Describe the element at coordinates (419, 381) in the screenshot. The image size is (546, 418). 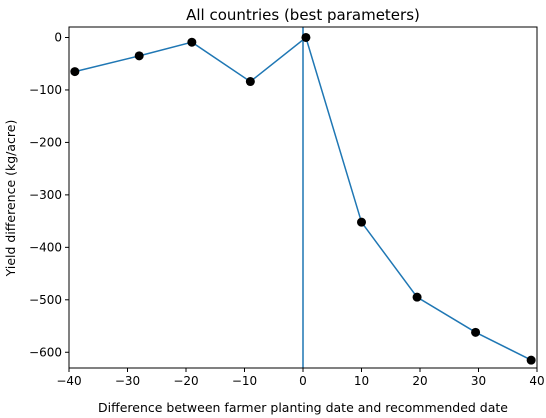
I see `x-tick-label: 20` at that location.